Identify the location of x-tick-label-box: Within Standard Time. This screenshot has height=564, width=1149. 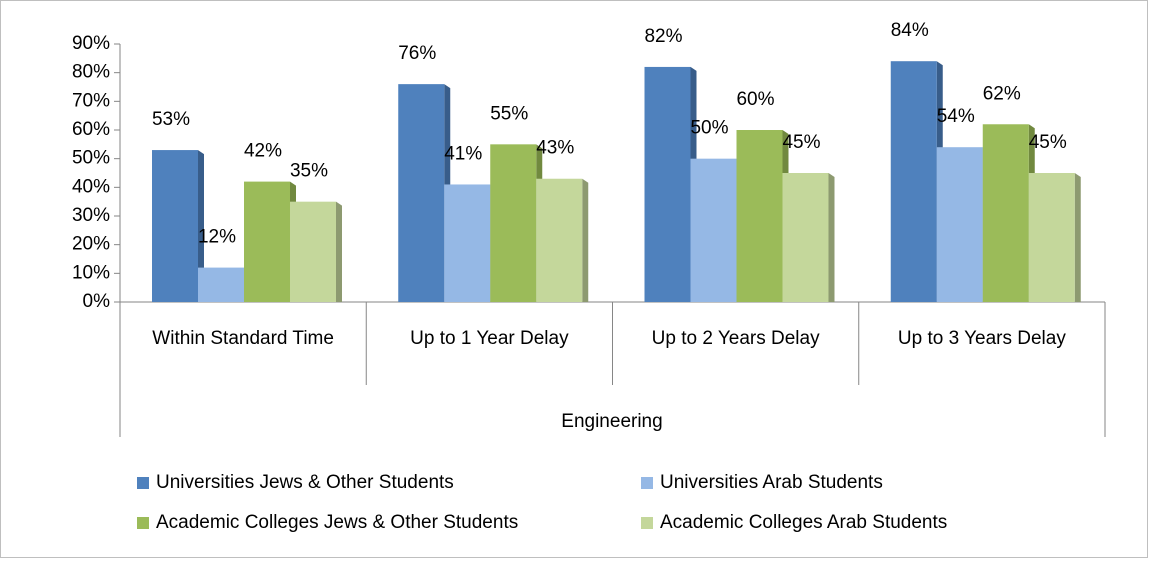
(243, 338).